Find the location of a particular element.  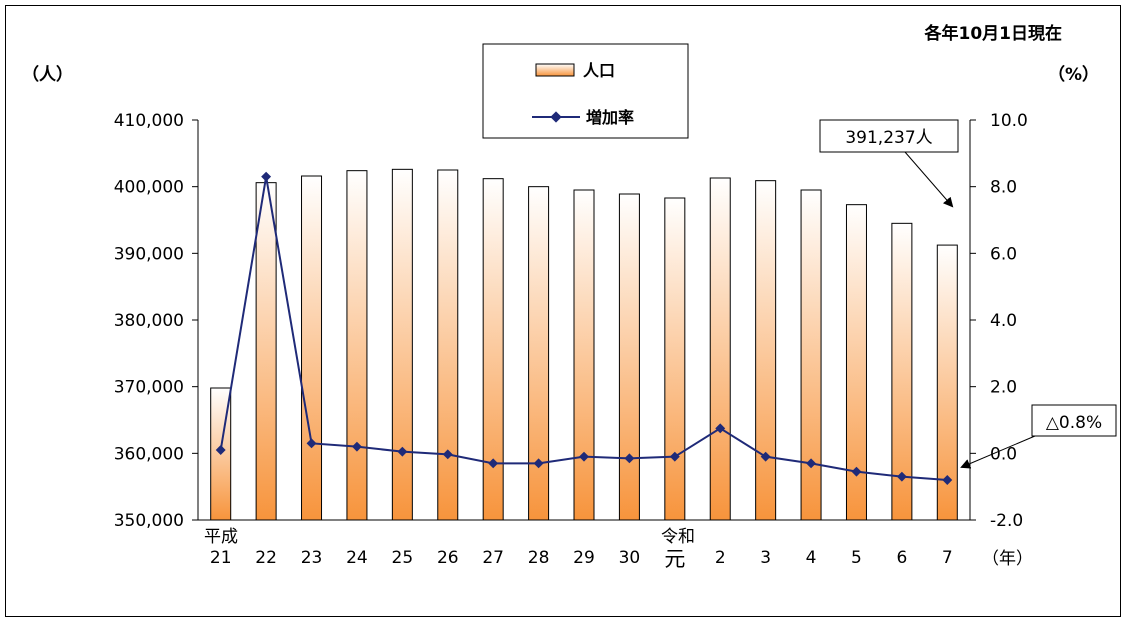

legend-box is located at coordinates (585, 91).